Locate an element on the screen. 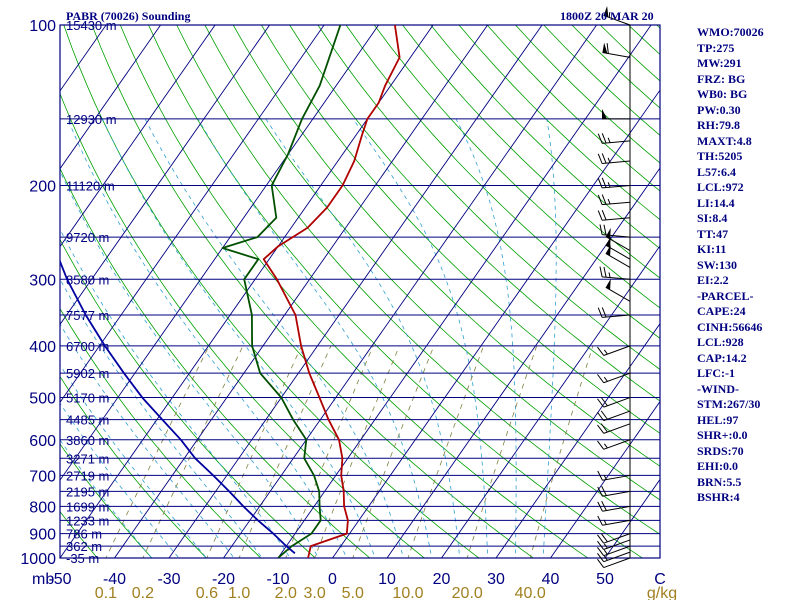 This screenshot has height=600, width=800. mixing-ratio-tick-label: 0.2 is located at coordinates (143, 592).